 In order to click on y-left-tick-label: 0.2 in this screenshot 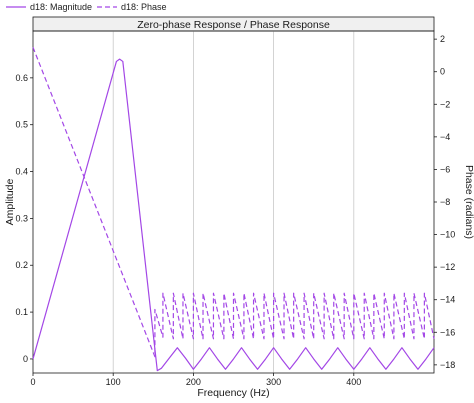, I will do `click(21, 265)`.